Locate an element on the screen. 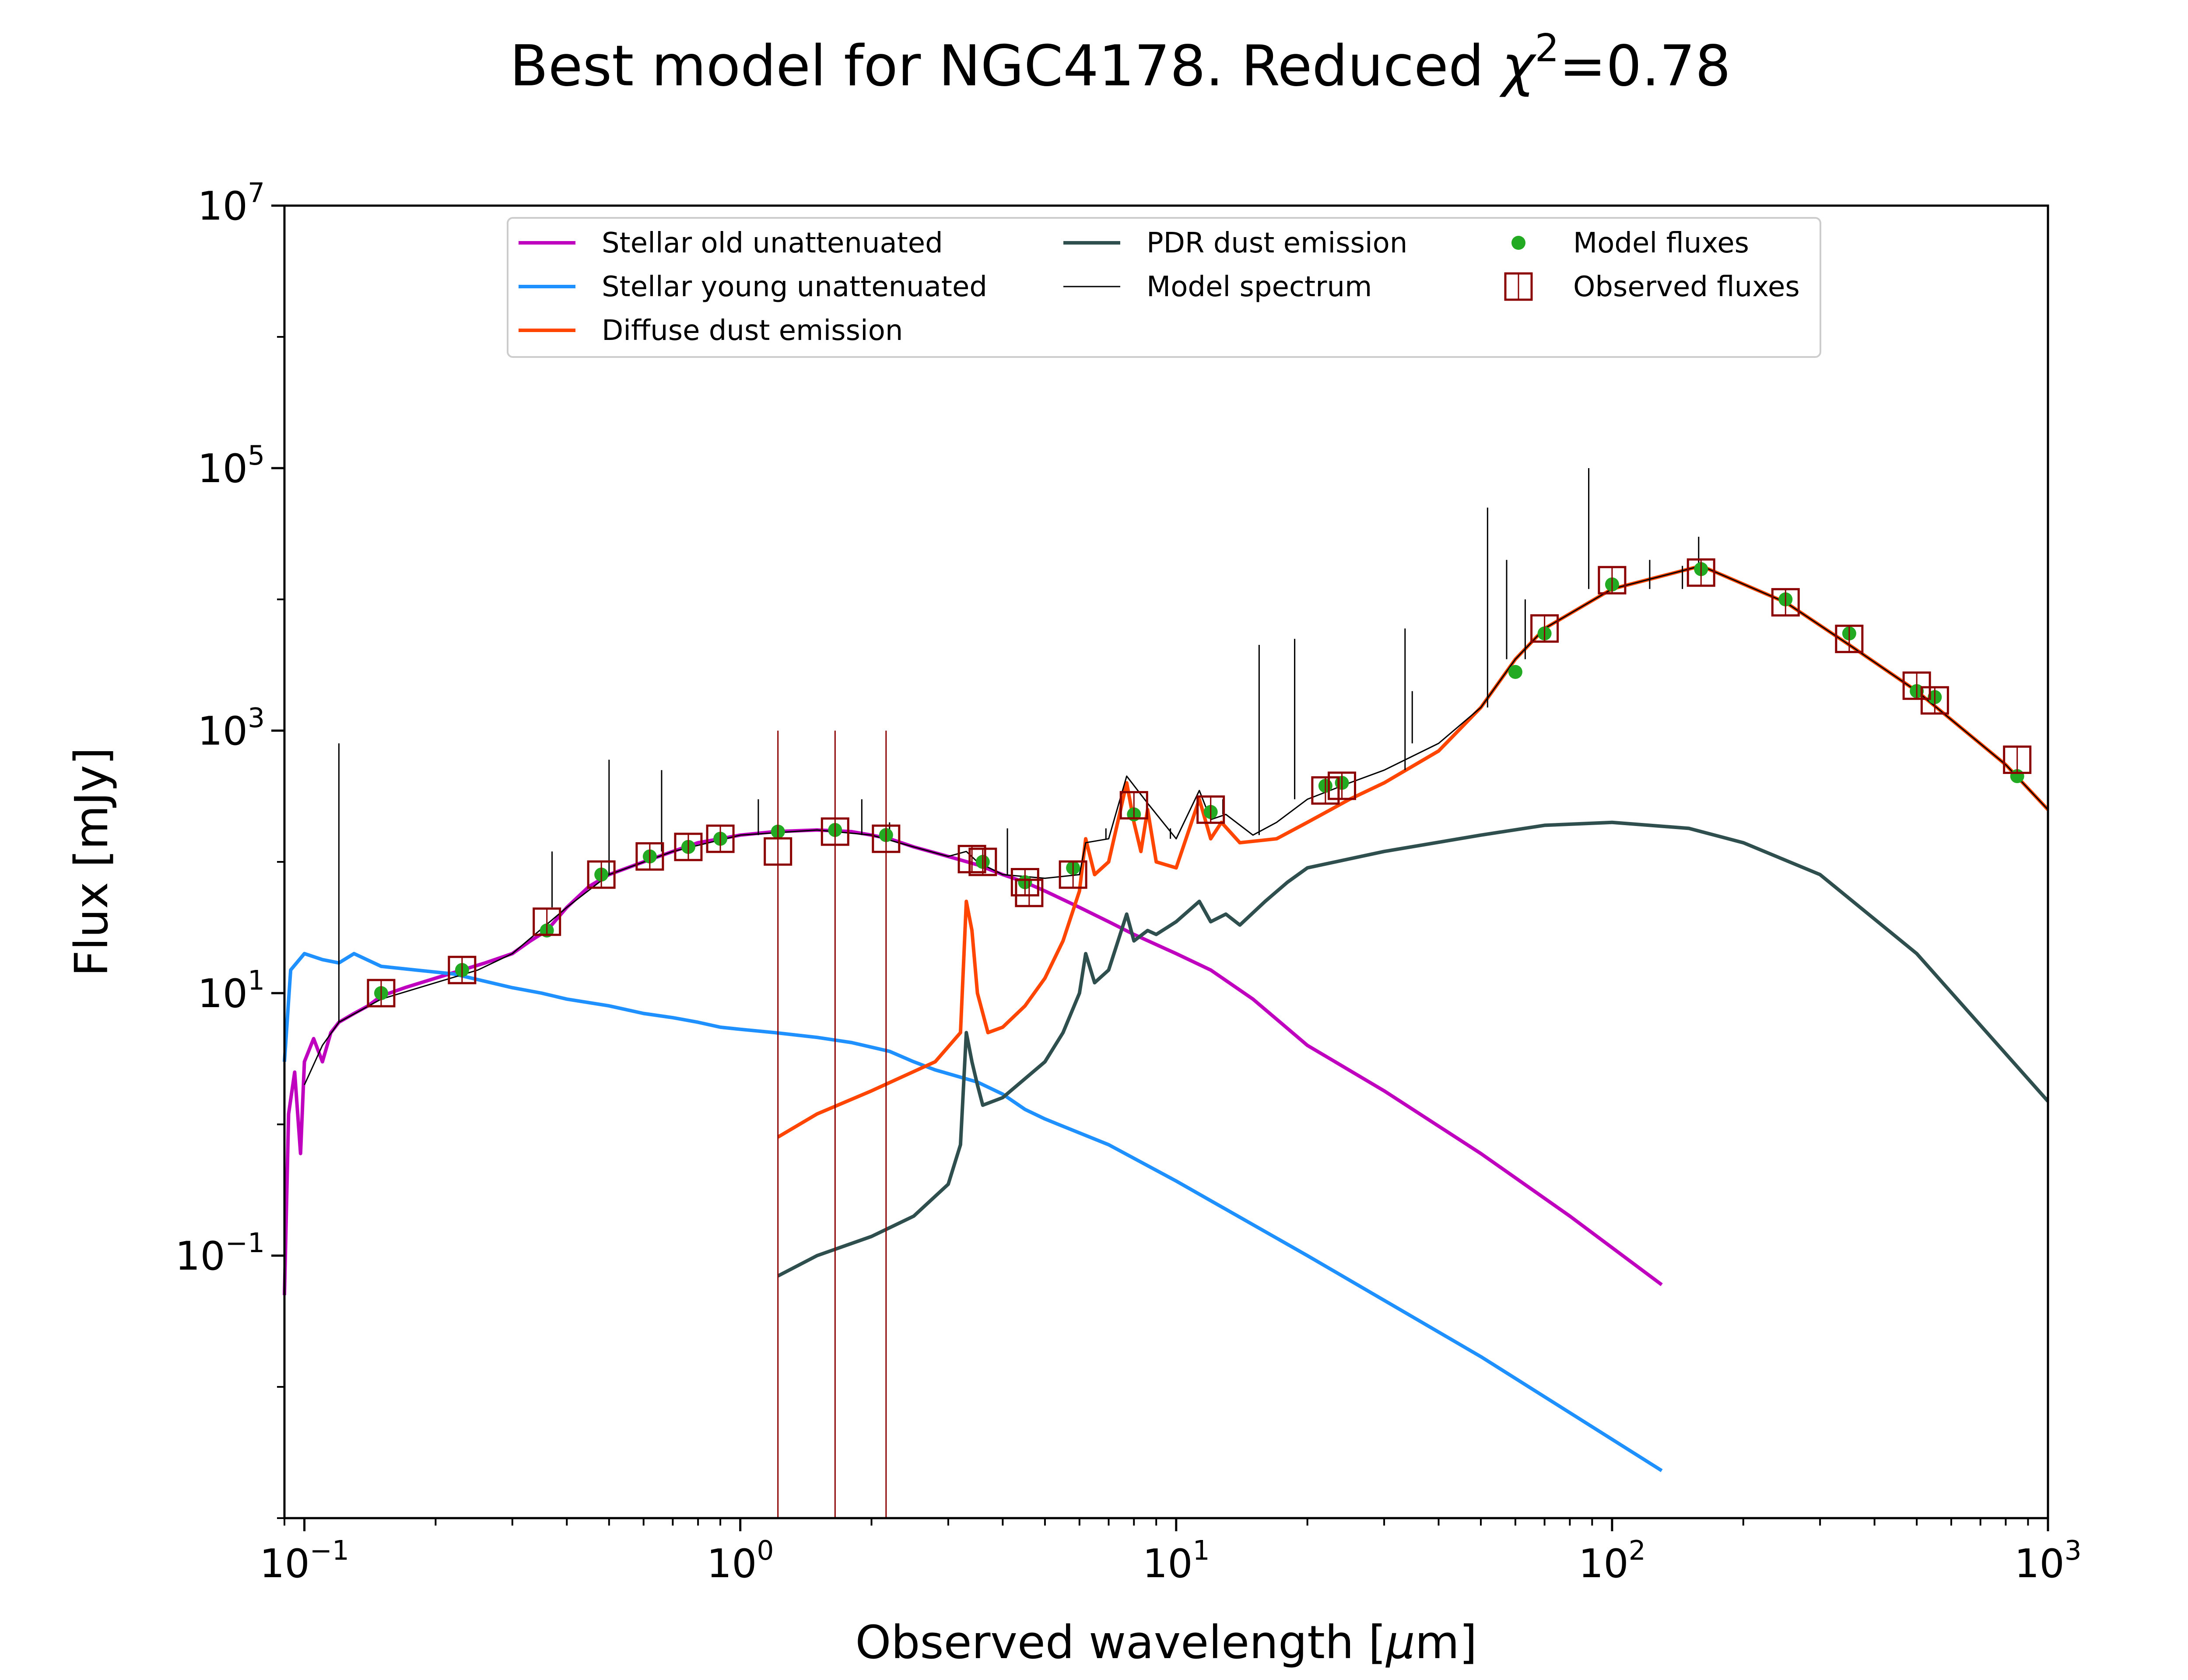 The height and width of the screenshot is (1680, 2188). y-tick-label: 10⁷ is located at coordinates (231, 203).